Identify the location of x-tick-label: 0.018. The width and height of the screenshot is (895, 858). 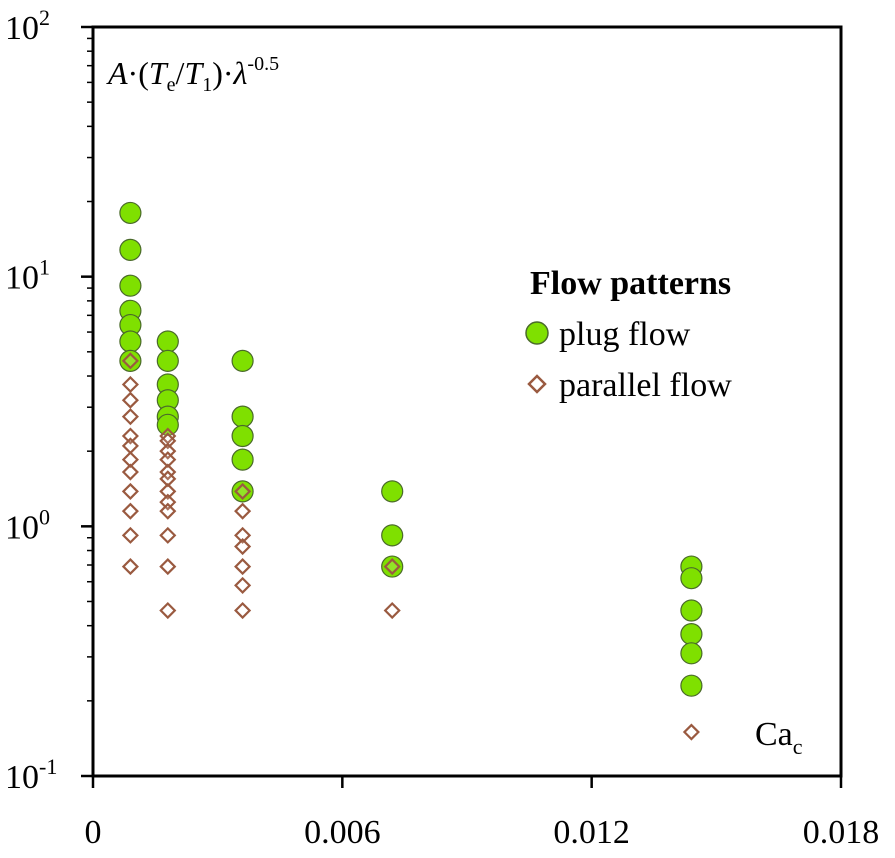
(841, 832).